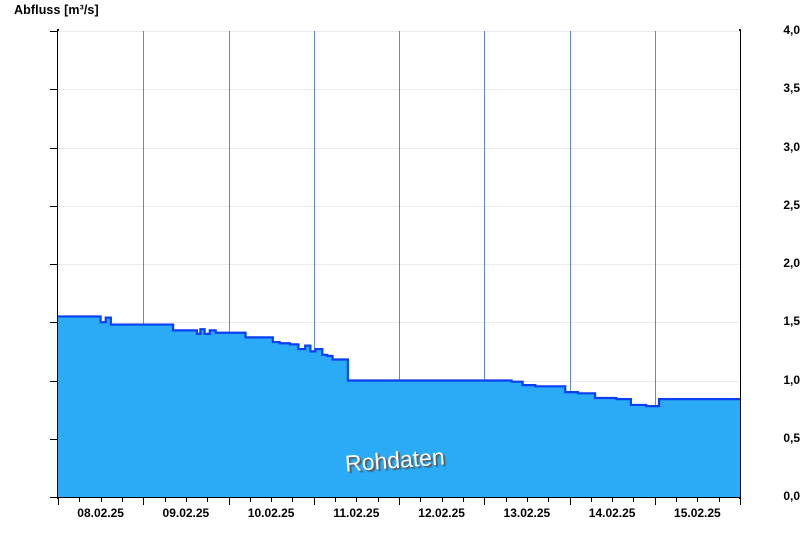 This screenshot has width=800, height=550. I want to click on y-tick-label: 3,0, so click(791, 146).